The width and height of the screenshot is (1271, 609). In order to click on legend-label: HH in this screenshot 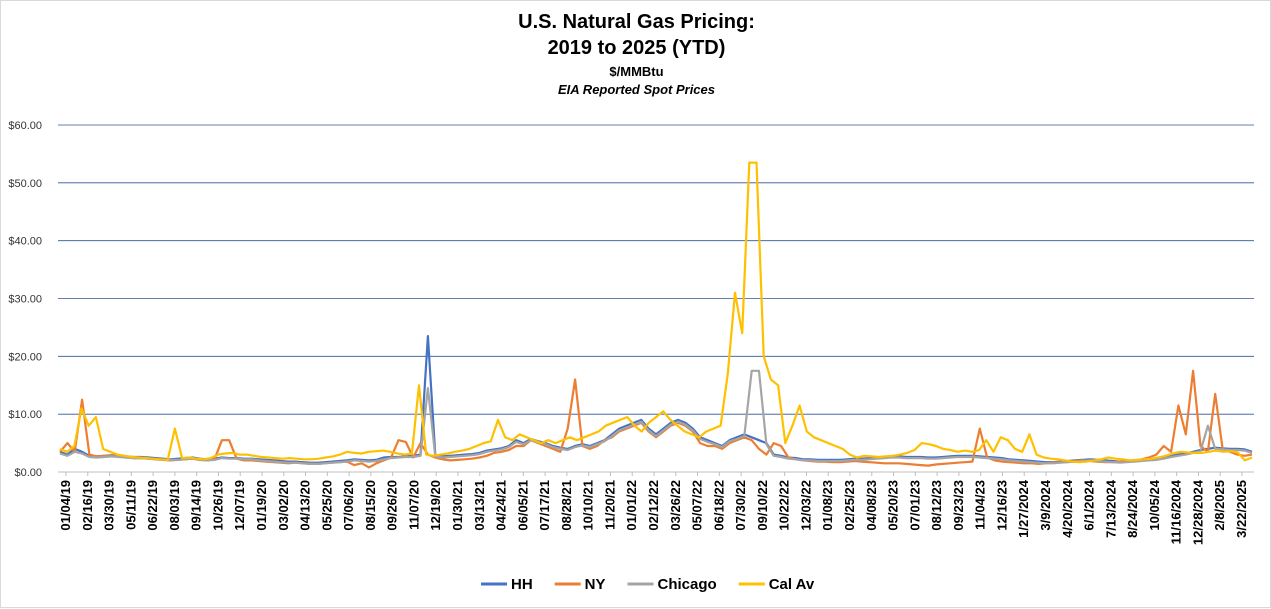, I will do `click(522, 584)`.